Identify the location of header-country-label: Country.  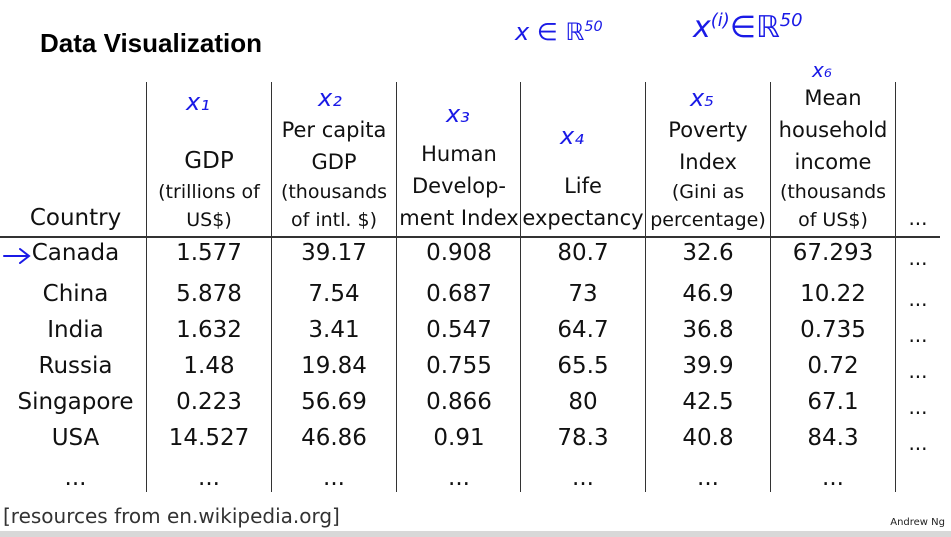
(75, 218).